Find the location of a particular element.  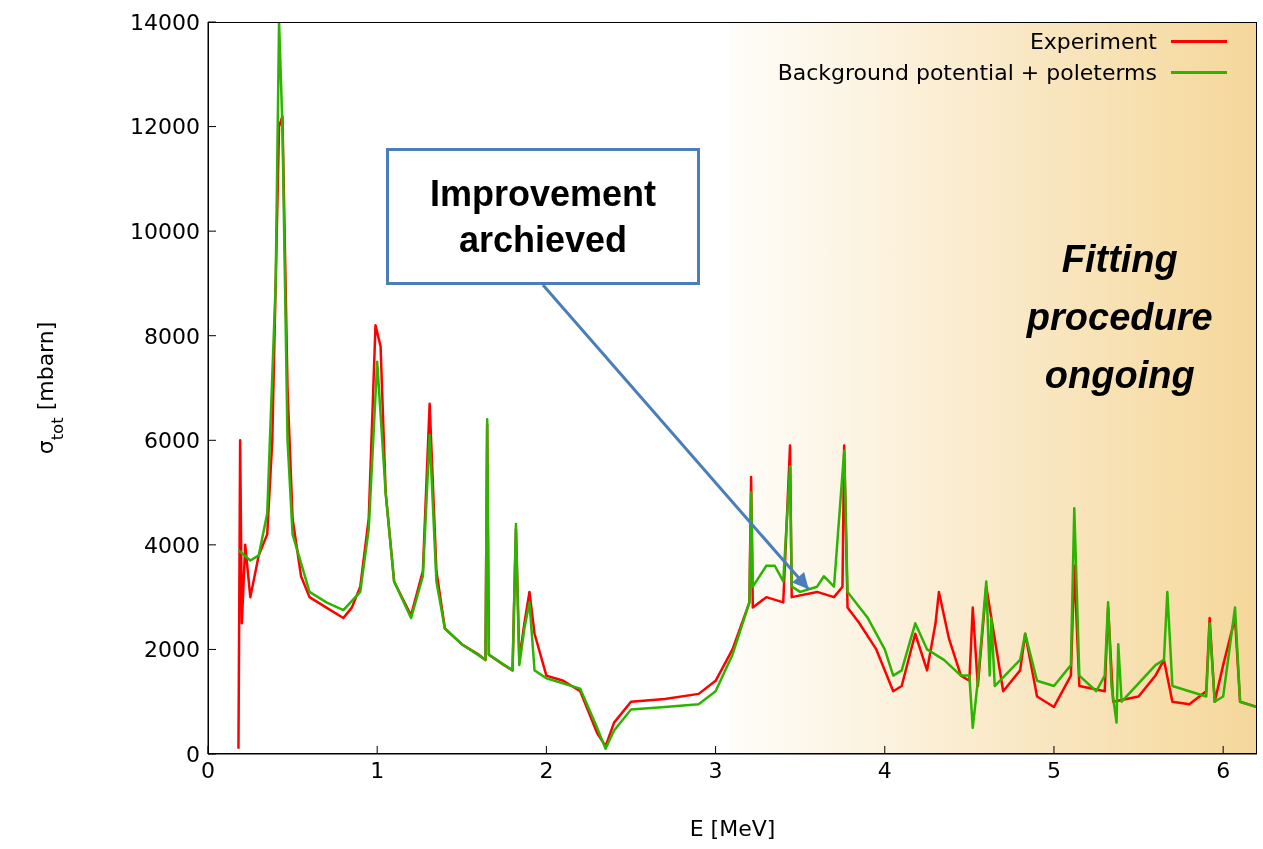

y-tick-label: 6000 is located at coordinates (172, 441).